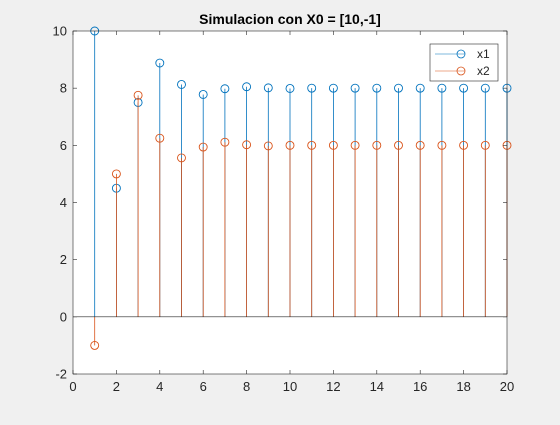 This screenshot has width=560, height=425. Describe the element at coordinates (246, 386) in the screenshot. I see `x-tick-label-8: 8` at that location.